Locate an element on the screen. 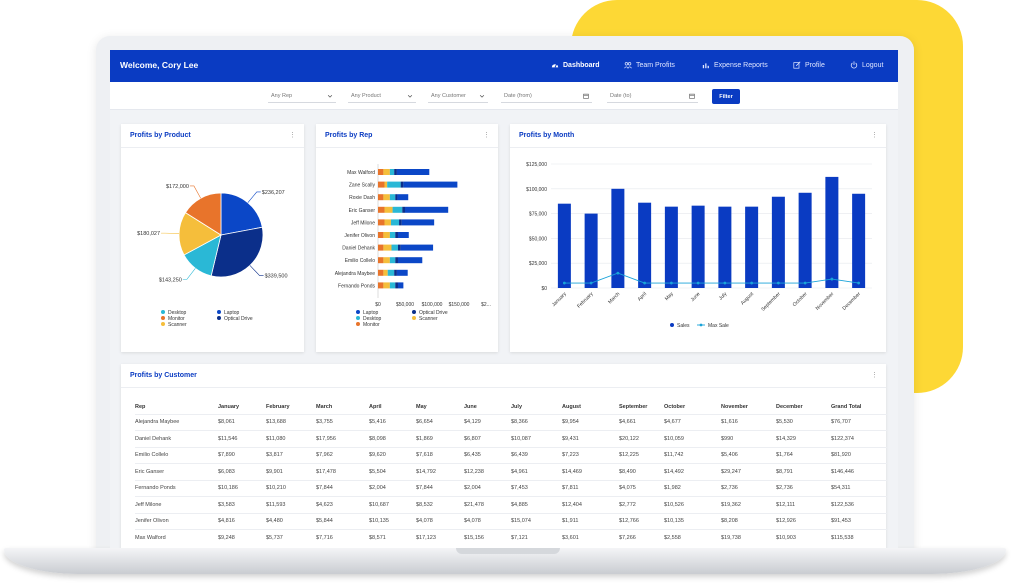  column-header: June is located at coordinates (470, 406).